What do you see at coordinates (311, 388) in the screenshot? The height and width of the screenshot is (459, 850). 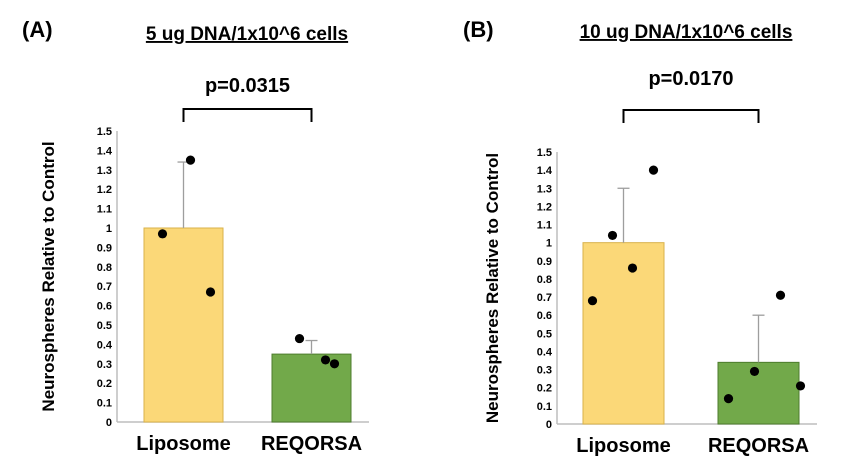 I see `bar-reqorsa` at bounding box center [311, 388].